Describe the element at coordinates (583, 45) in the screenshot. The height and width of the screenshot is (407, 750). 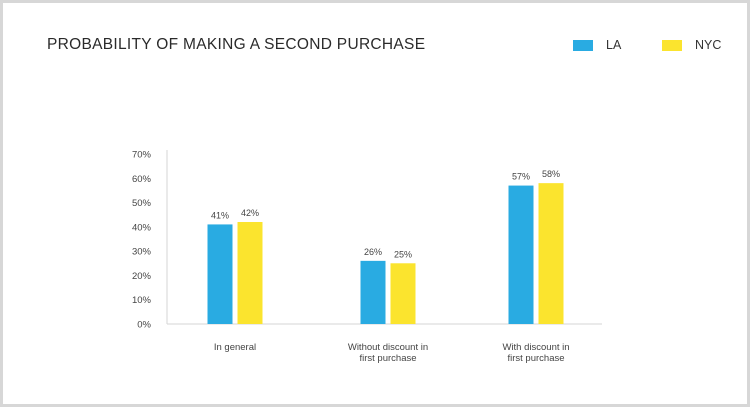
I see `legend-swatch-la` at that location.